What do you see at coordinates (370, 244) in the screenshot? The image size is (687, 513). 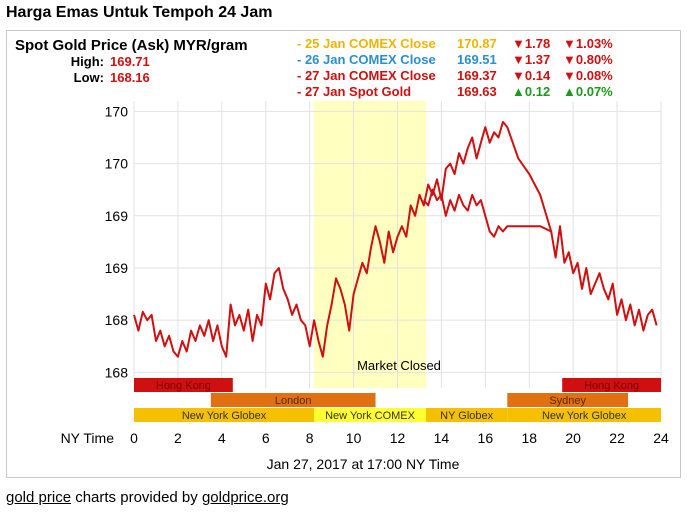 I see `market-closed-band` at bounding box center [370, 244].